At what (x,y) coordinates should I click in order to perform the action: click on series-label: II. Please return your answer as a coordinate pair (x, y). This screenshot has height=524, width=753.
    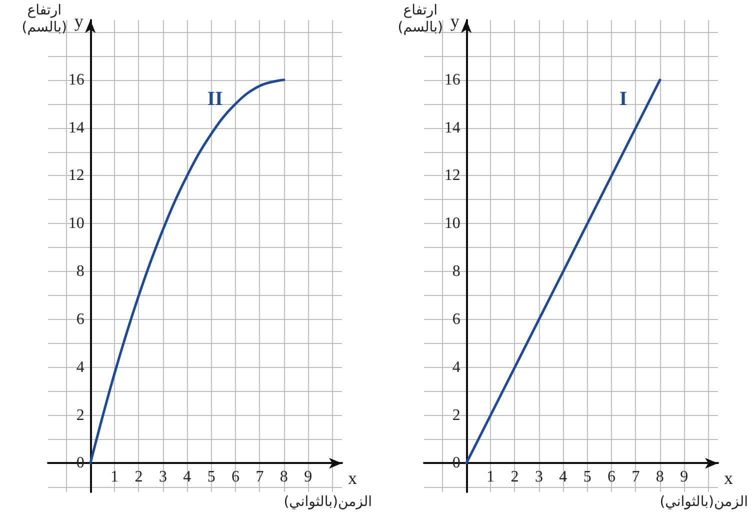
    Looking at the image, I should click on (215, 99).